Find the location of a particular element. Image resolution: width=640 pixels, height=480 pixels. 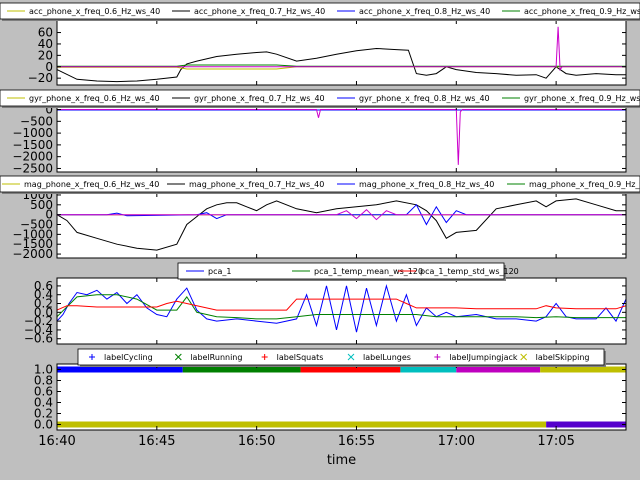

legend-label: labelSkipping is located at coordinates (563, 357).